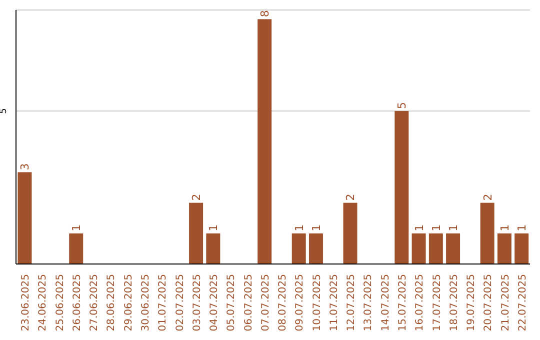 This screenshot has width=540, height=340. What do you see at coordinates (506, 303) in the screenshot?
I see `x-tick-label: 21.07.2025` at bounding box center [506, 303].